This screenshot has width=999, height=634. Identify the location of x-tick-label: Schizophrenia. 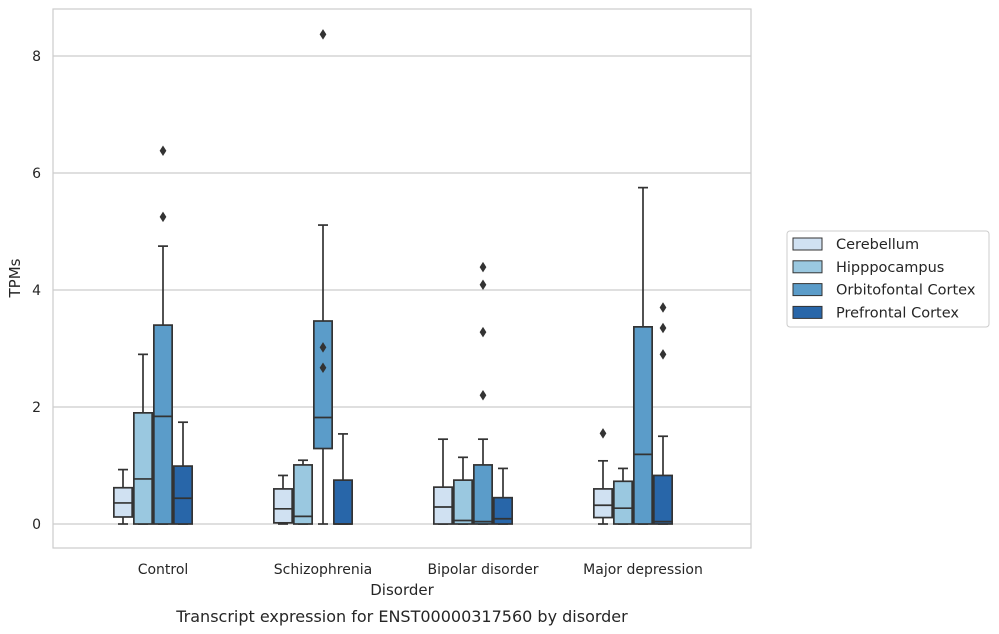
(323, 570).